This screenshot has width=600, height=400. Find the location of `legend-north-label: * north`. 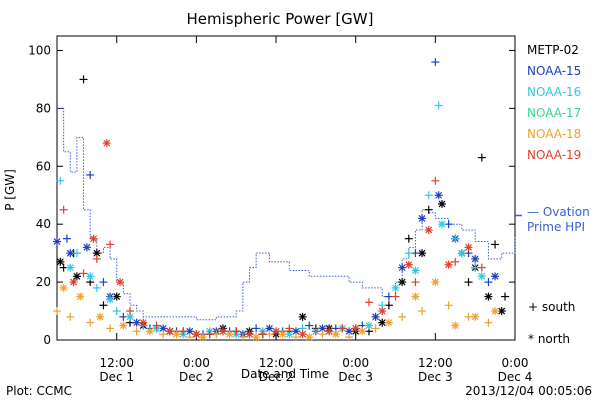

legend-north-label: * north is located at coordinates (549, 339).